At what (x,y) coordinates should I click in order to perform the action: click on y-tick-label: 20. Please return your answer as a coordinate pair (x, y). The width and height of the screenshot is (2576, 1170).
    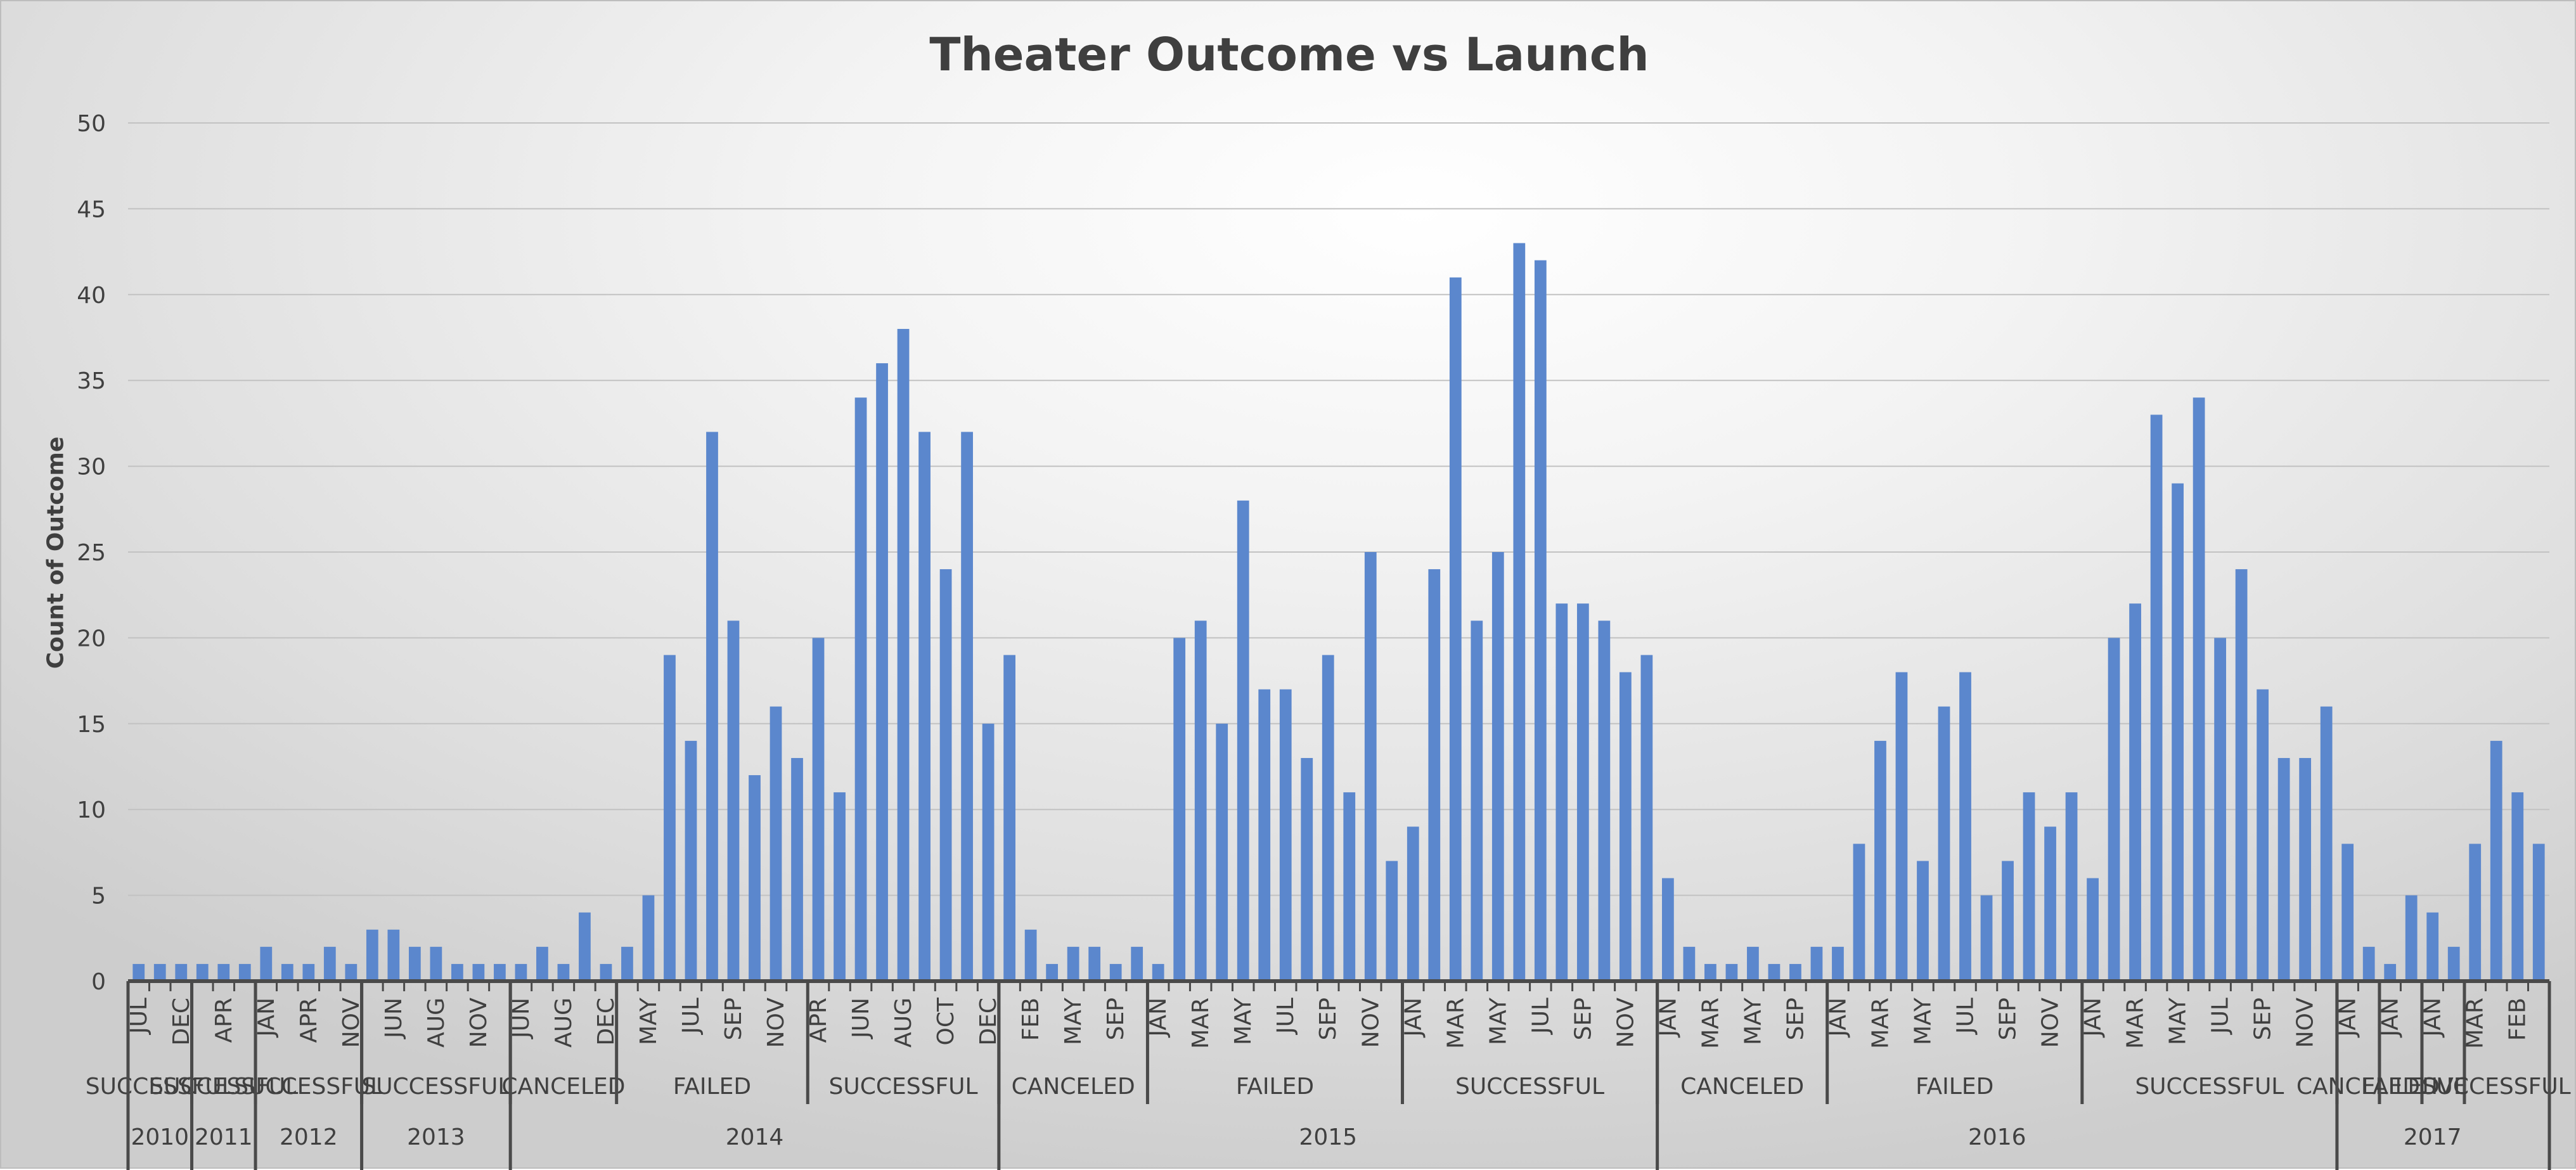
    Looking at the image, I should click on (91, 639).